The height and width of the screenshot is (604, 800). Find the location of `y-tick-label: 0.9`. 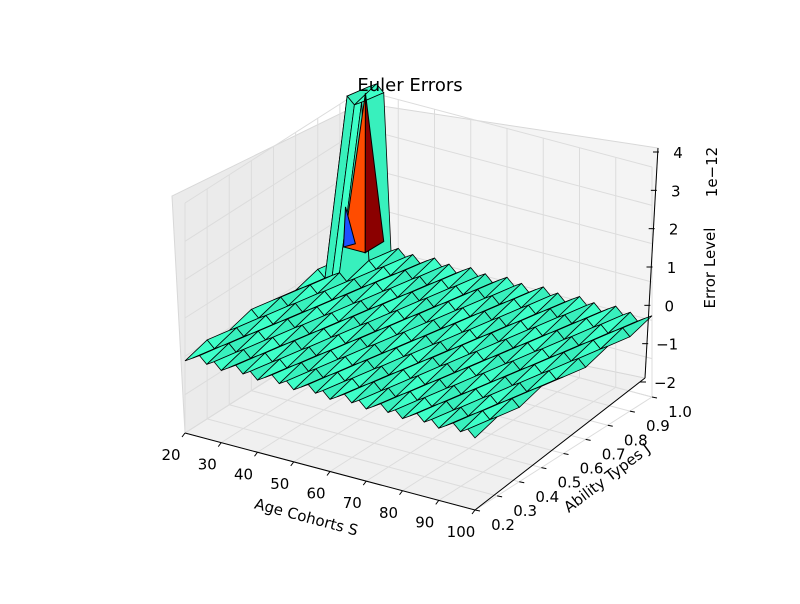

y-tick-label: 0.9 is located at coordinates (658, 426).